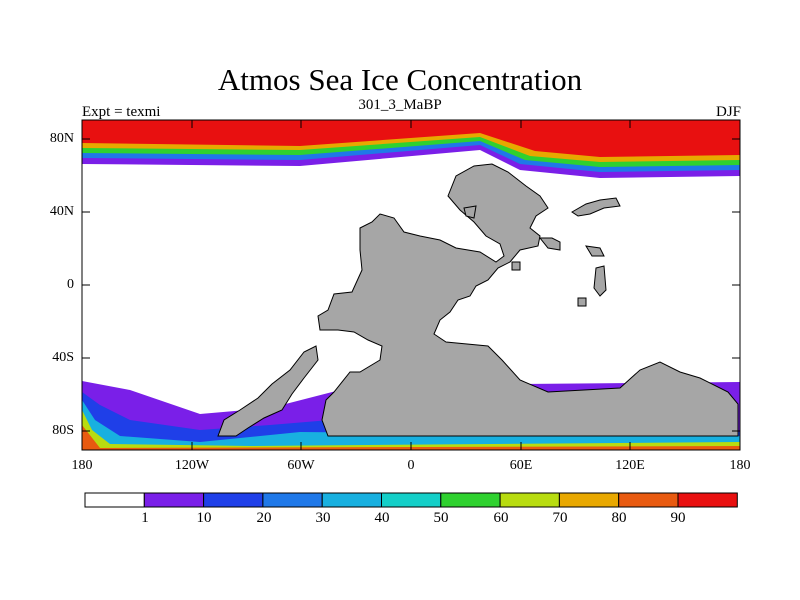 The image size is (800, 600). What do you see at coordinates (63, 430) in the screenshot?
I see `y-tick-label-80s: 80S` at bounding box center [63, 430].